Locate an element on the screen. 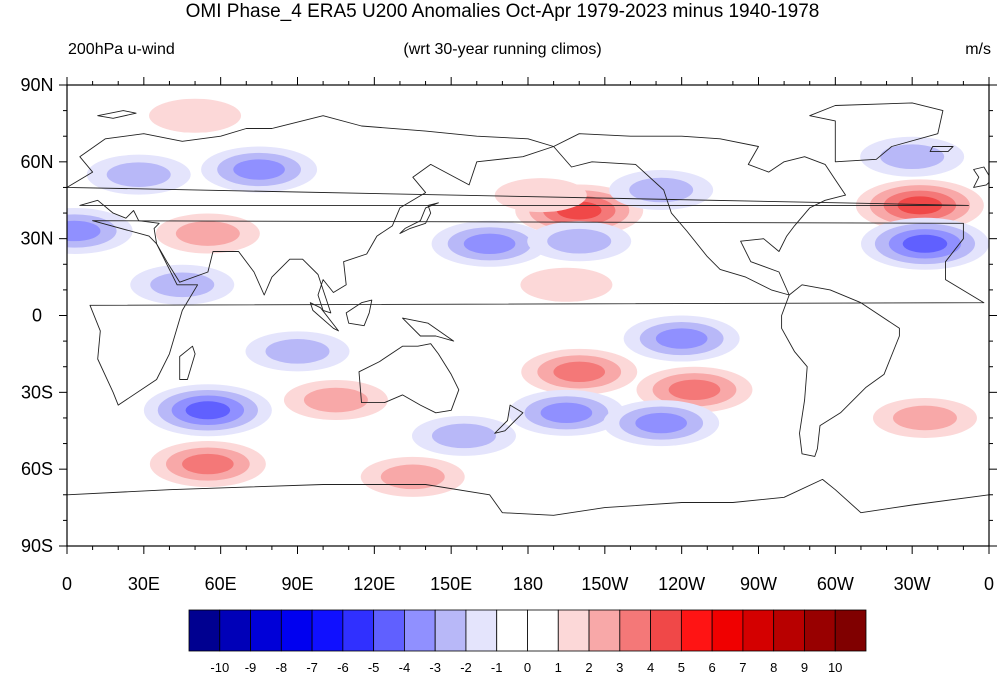 This screenshot has width=1005, height=676. colorbar-label: -4 is located at coordinates (405, 667).